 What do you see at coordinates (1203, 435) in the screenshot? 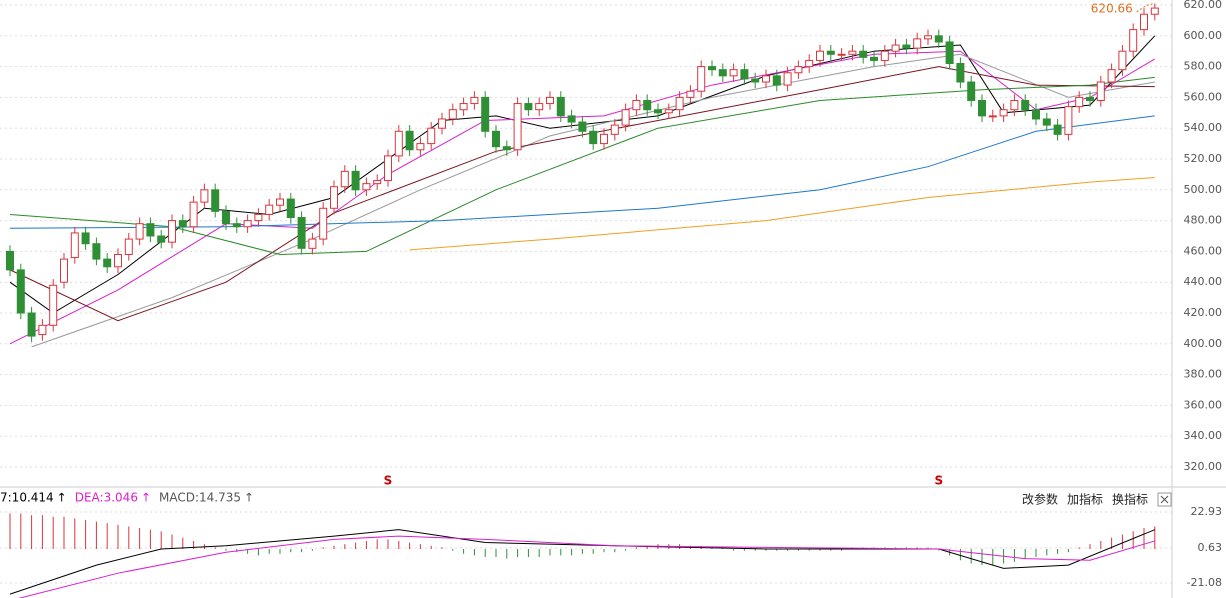
I see `y-tick-label: 340.00` at bounding box center [1203, 435].